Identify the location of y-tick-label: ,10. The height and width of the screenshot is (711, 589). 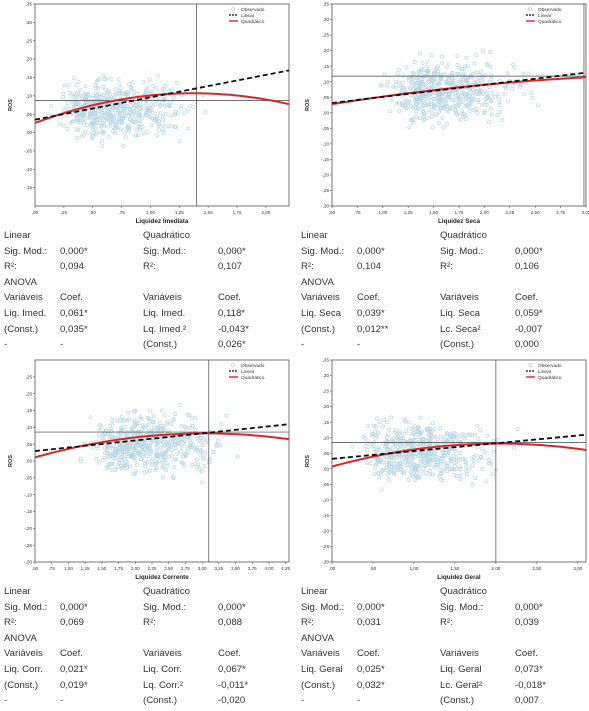
(29, 427).